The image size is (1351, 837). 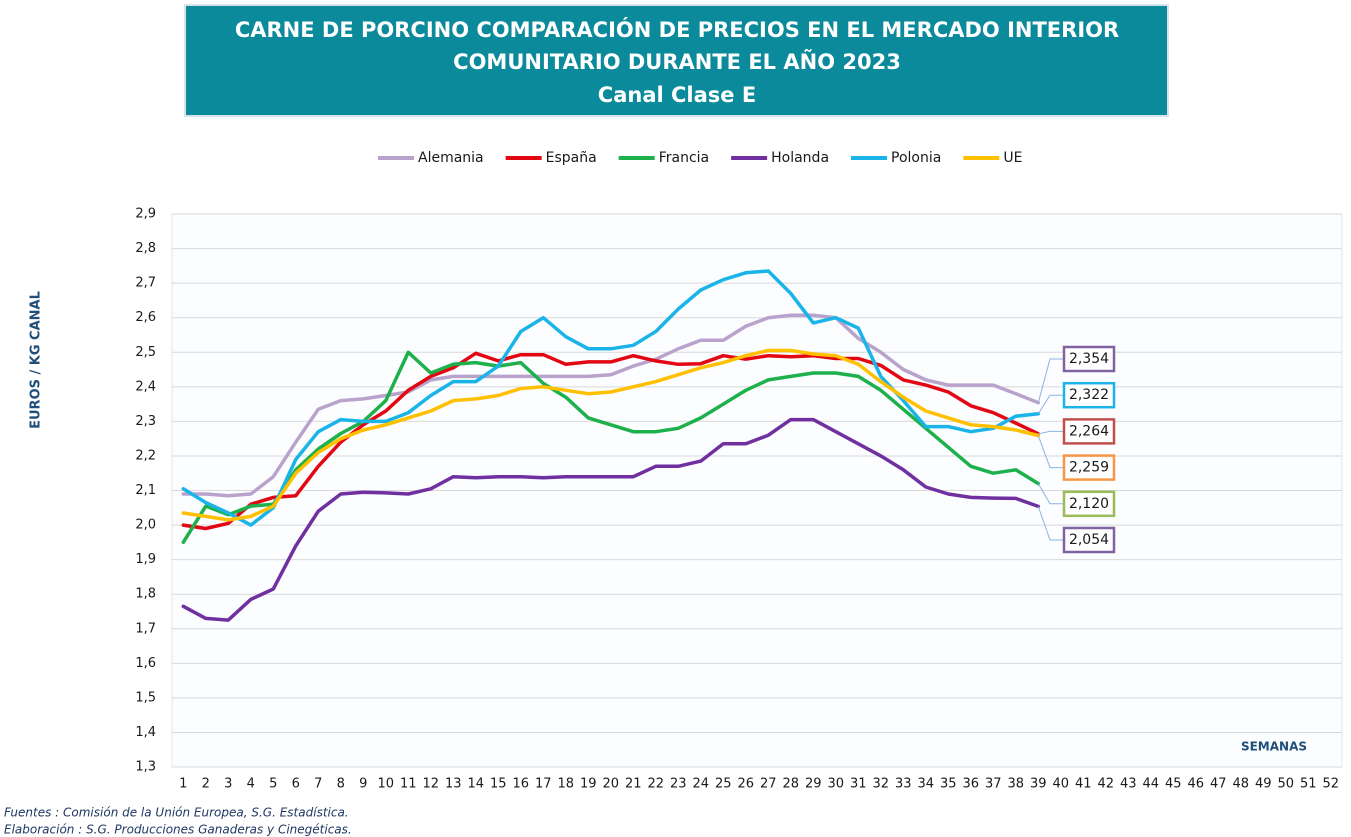 I want to click on legend-label: Polonia, so click(x=916, y=158).